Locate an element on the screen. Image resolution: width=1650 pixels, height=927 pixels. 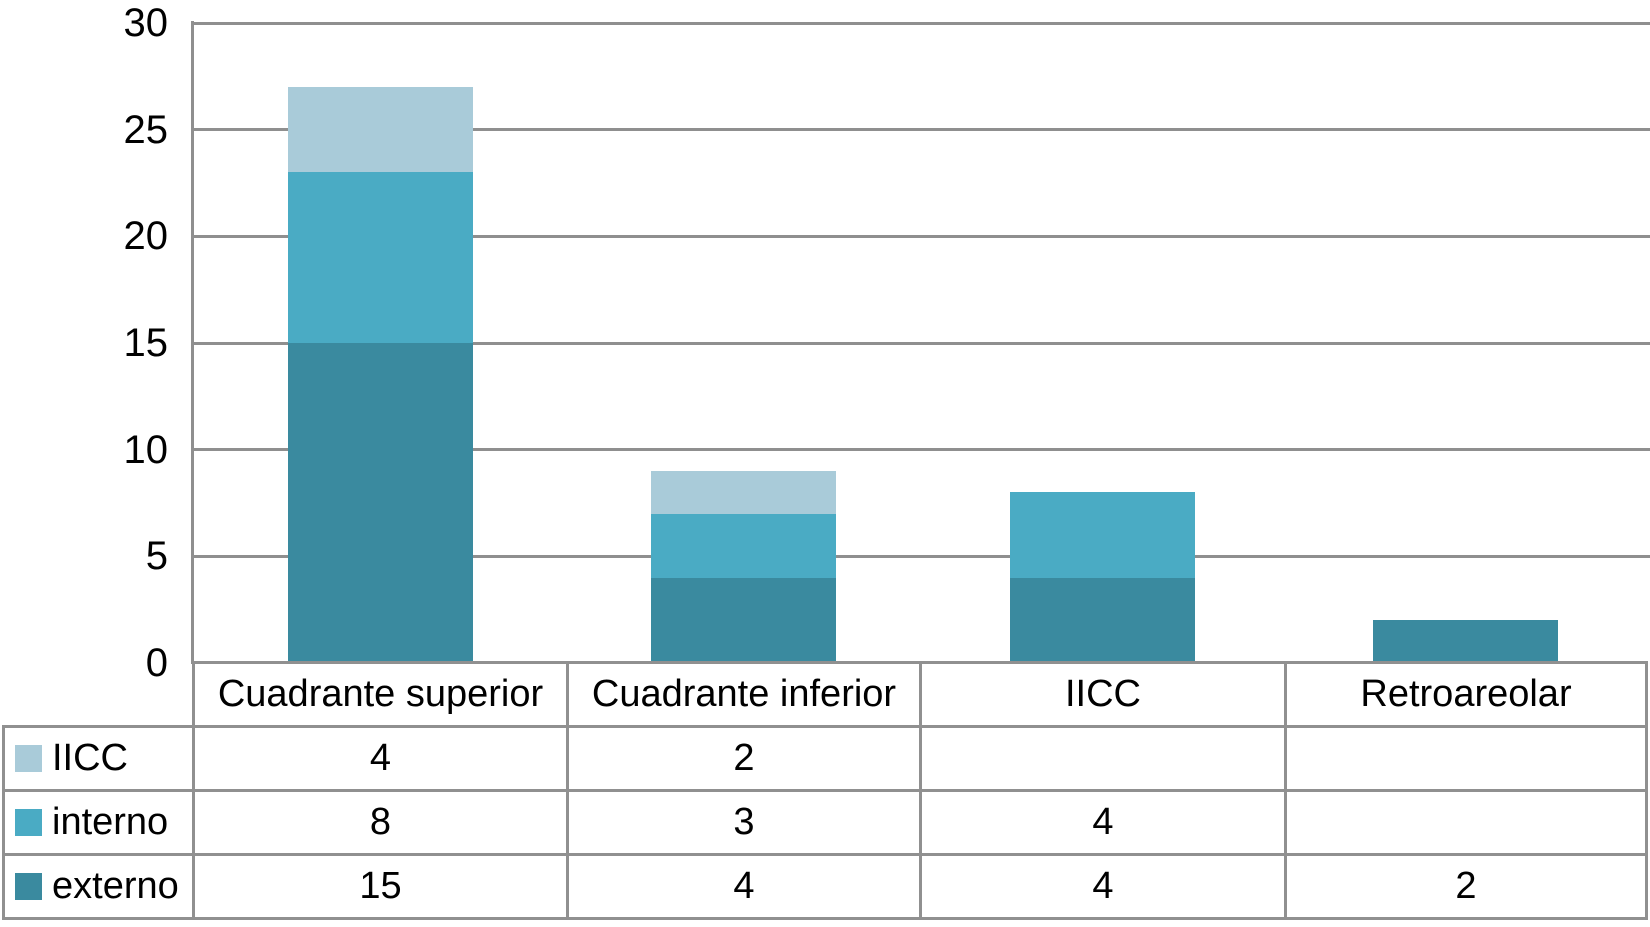
legend-item-iicc: IICC is located at coordinates (98, 758).